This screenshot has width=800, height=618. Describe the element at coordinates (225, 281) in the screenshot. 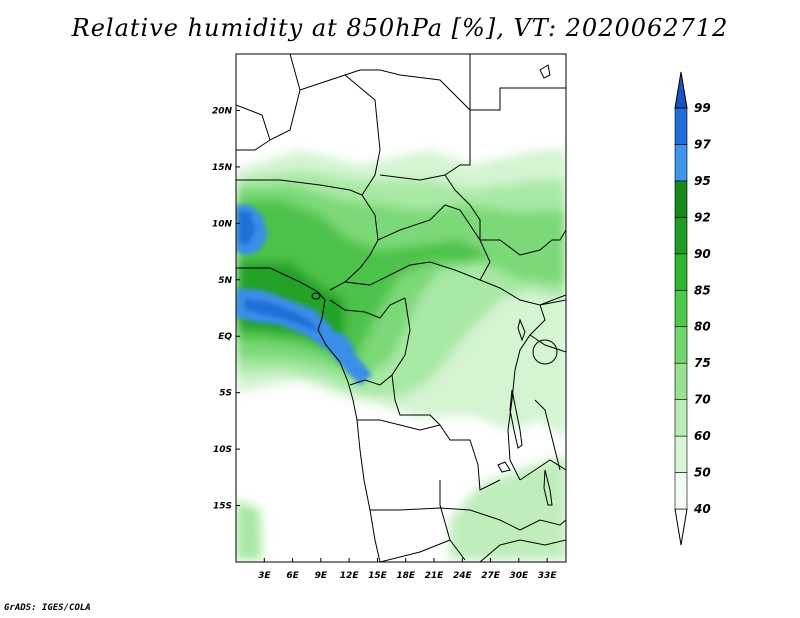

I see `lat-tick-label: 5N` at that location.